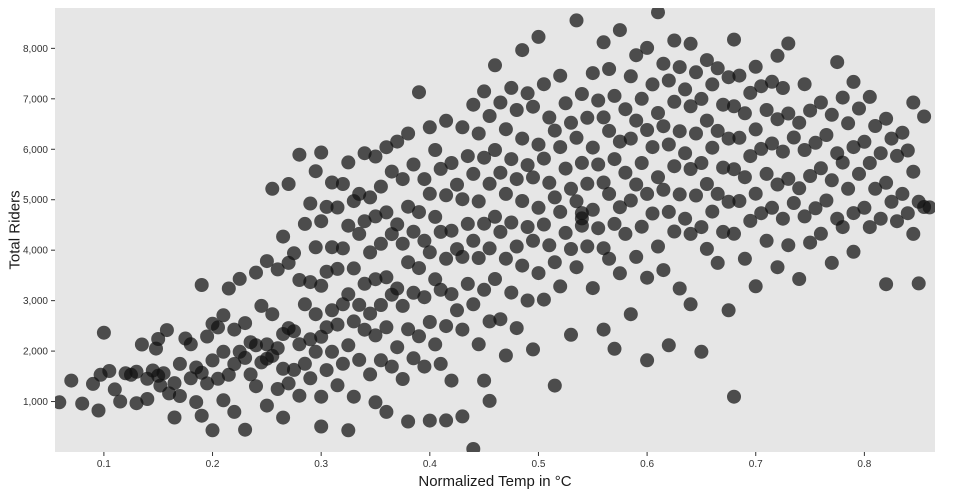 Image resolution: width=960 pixels, height=500 pixels. I want to click on y-tick-label: 2,000, so click(35, 352).